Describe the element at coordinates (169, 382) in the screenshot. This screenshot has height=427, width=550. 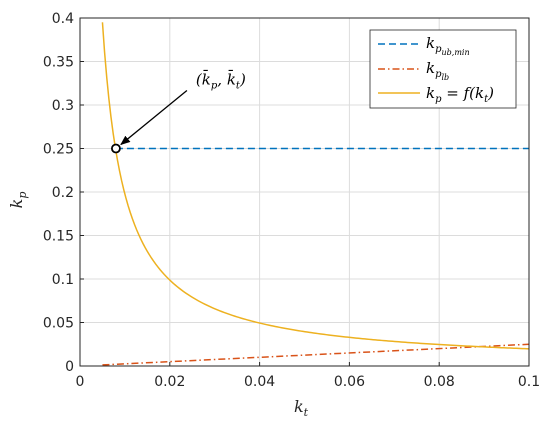
I see `x-tick-label: 0.02` at that location.